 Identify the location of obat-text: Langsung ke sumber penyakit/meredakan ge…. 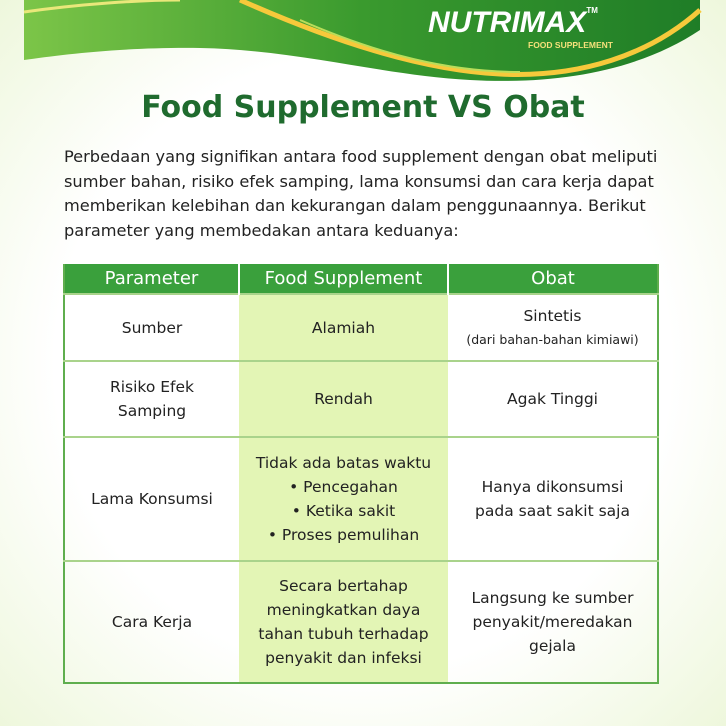
(552, 622).